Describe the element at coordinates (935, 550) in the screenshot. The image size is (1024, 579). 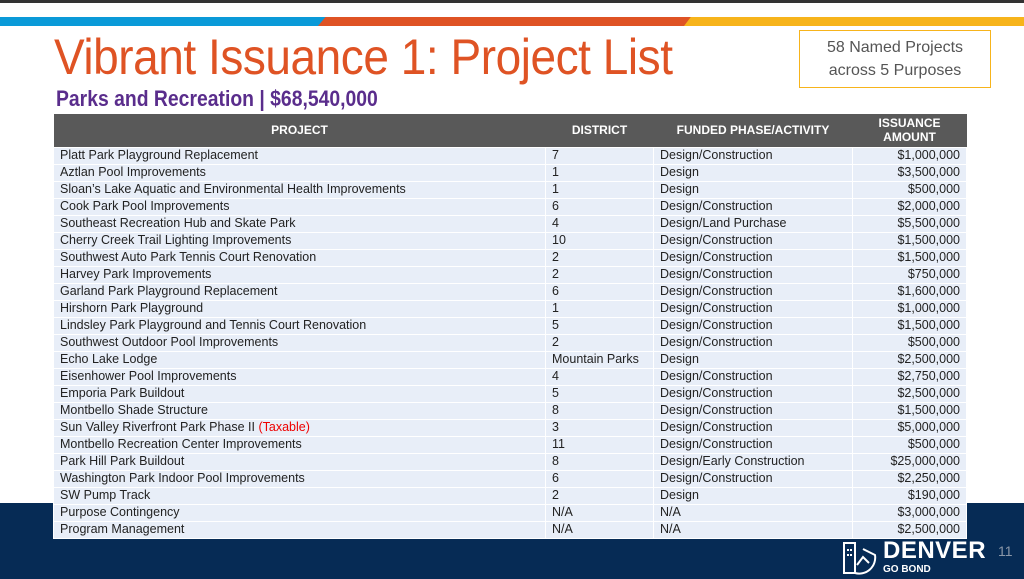
I see `logo-text: DENVER` at that location.